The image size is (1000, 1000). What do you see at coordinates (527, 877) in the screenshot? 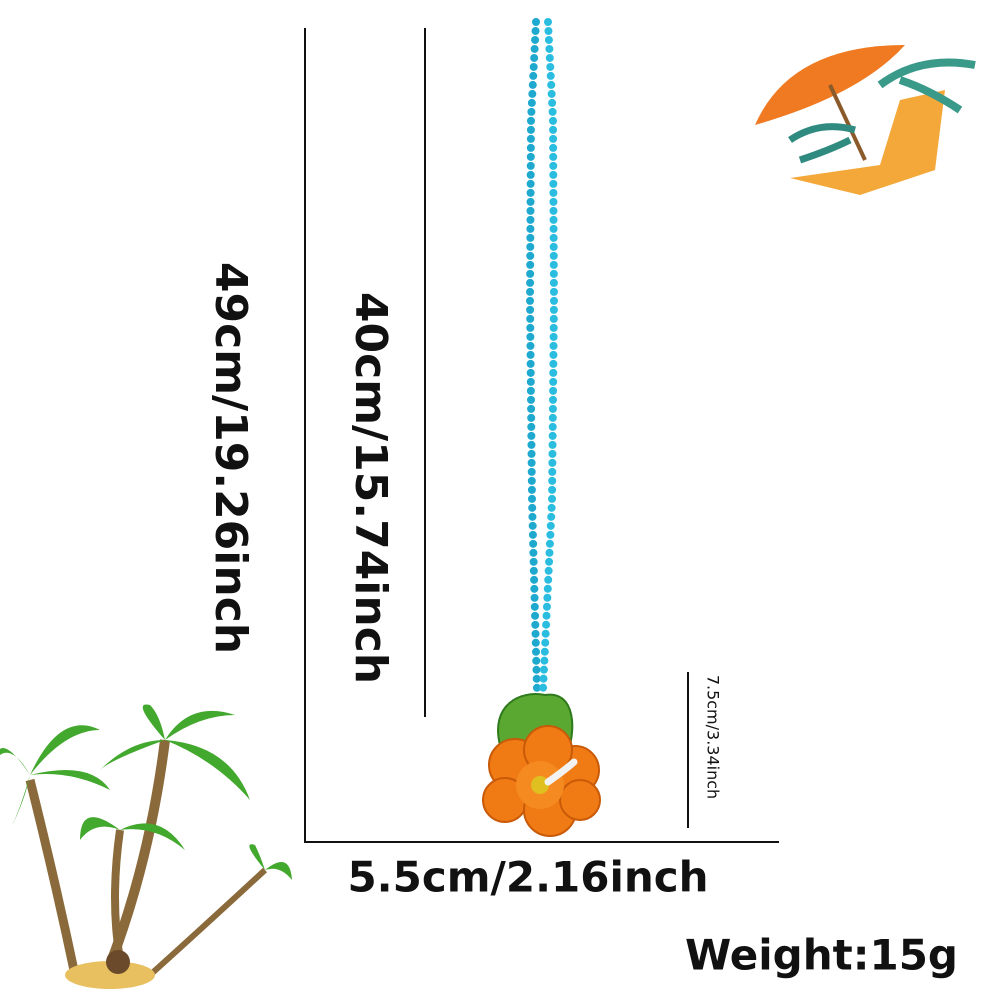
I see `pendant-width-label: 5.5cm/2.16inch` at bounding box center [527, 877].